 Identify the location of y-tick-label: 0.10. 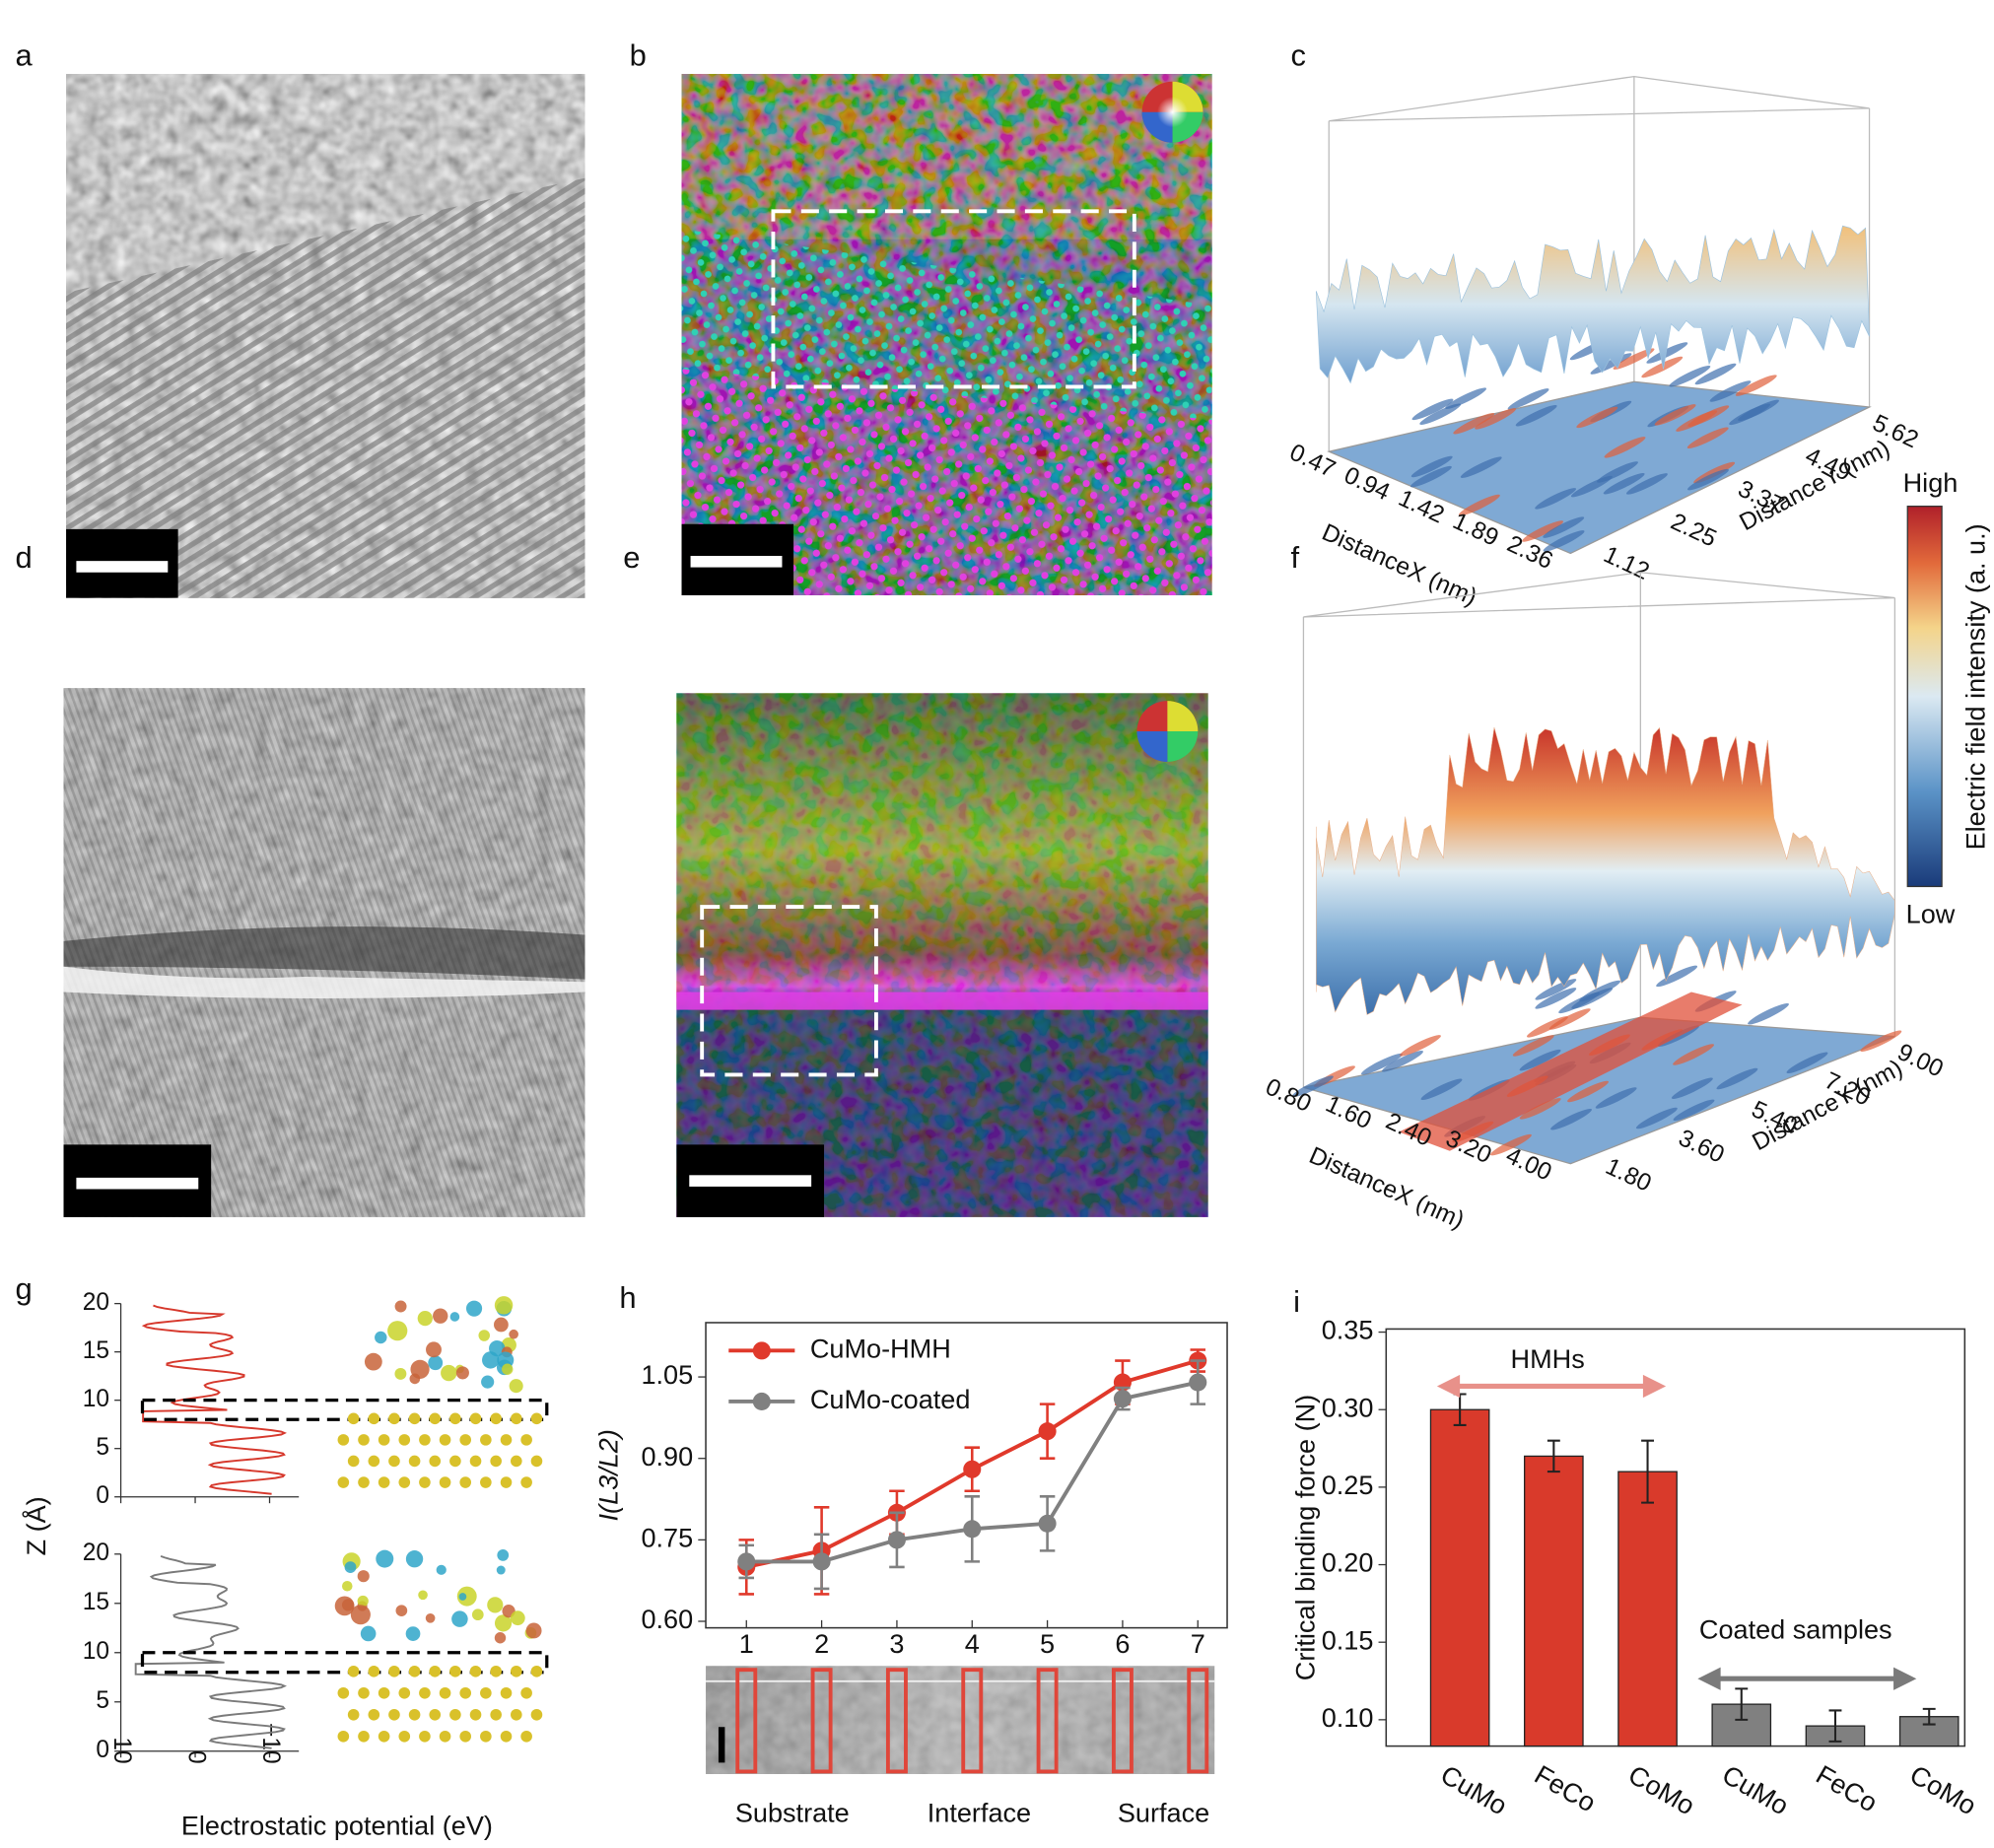
(1348, 1717).